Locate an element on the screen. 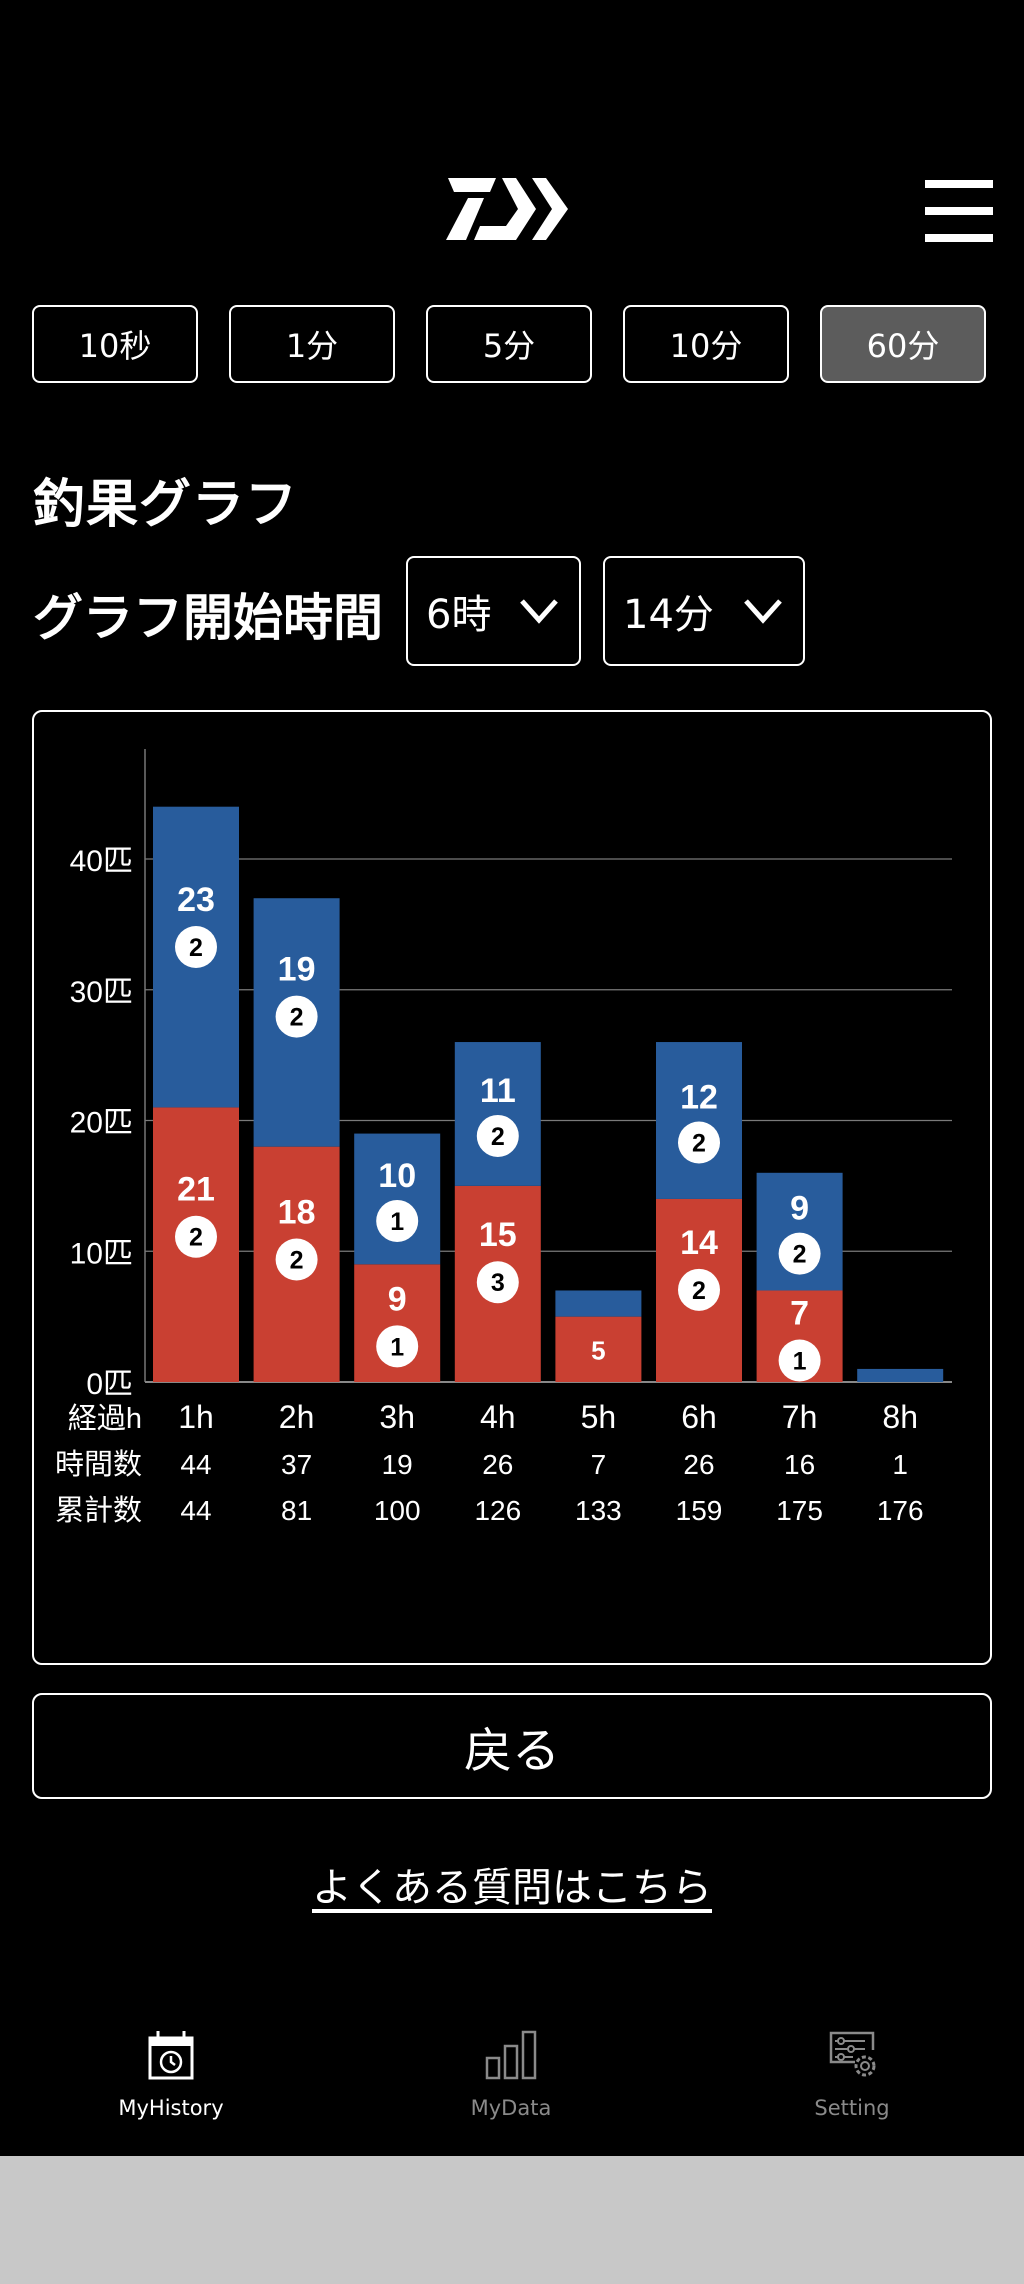 Image resolution: width=1024 pixels, height=2284 pixels. bar-value-label: 7 is located at coordinates (799, 1313).